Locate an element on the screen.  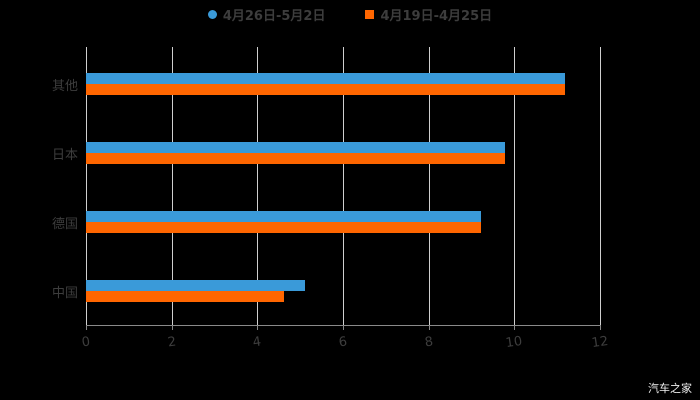
x-tick-label: 6 is located at coordinates (343, 342).